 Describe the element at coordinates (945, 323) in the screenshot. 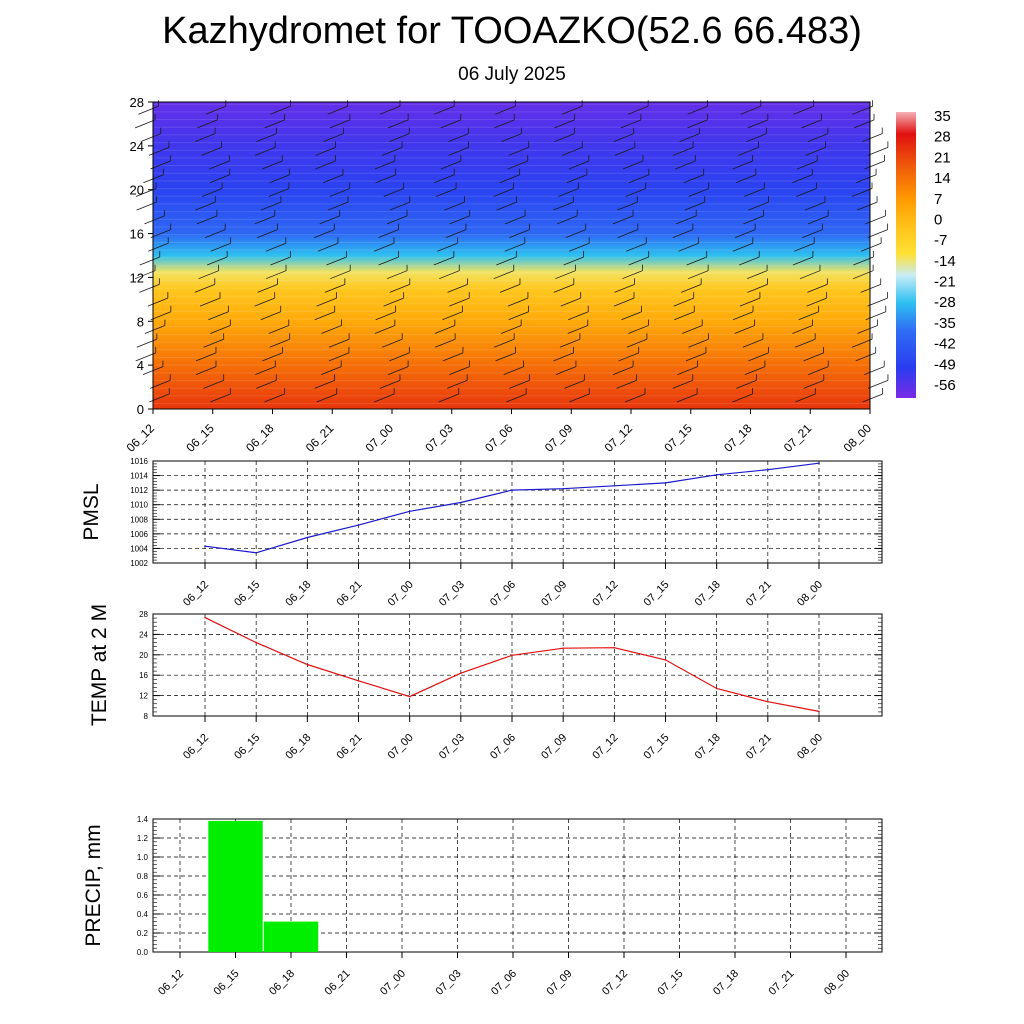

I see `colorbar-label: -35` at that location.